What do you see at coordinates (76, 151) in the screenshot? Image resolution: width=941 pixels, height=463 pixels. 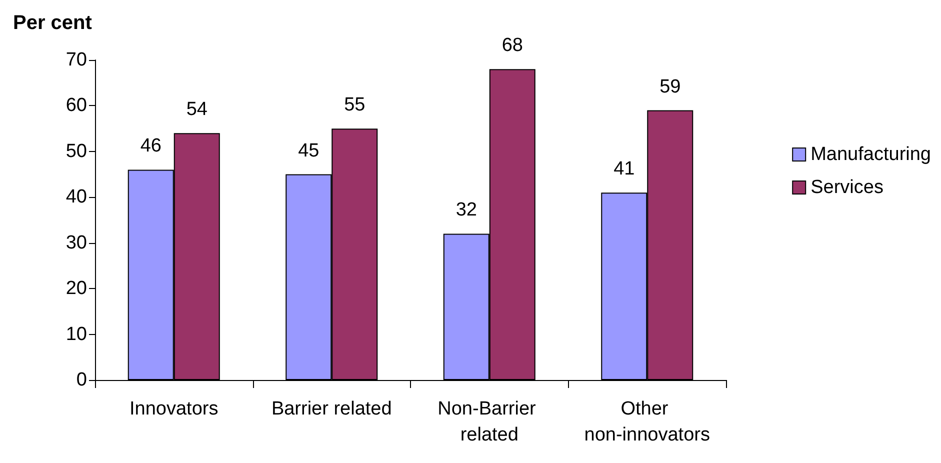 I see `y-tick-label: 50` at bounding box center [76, 151].